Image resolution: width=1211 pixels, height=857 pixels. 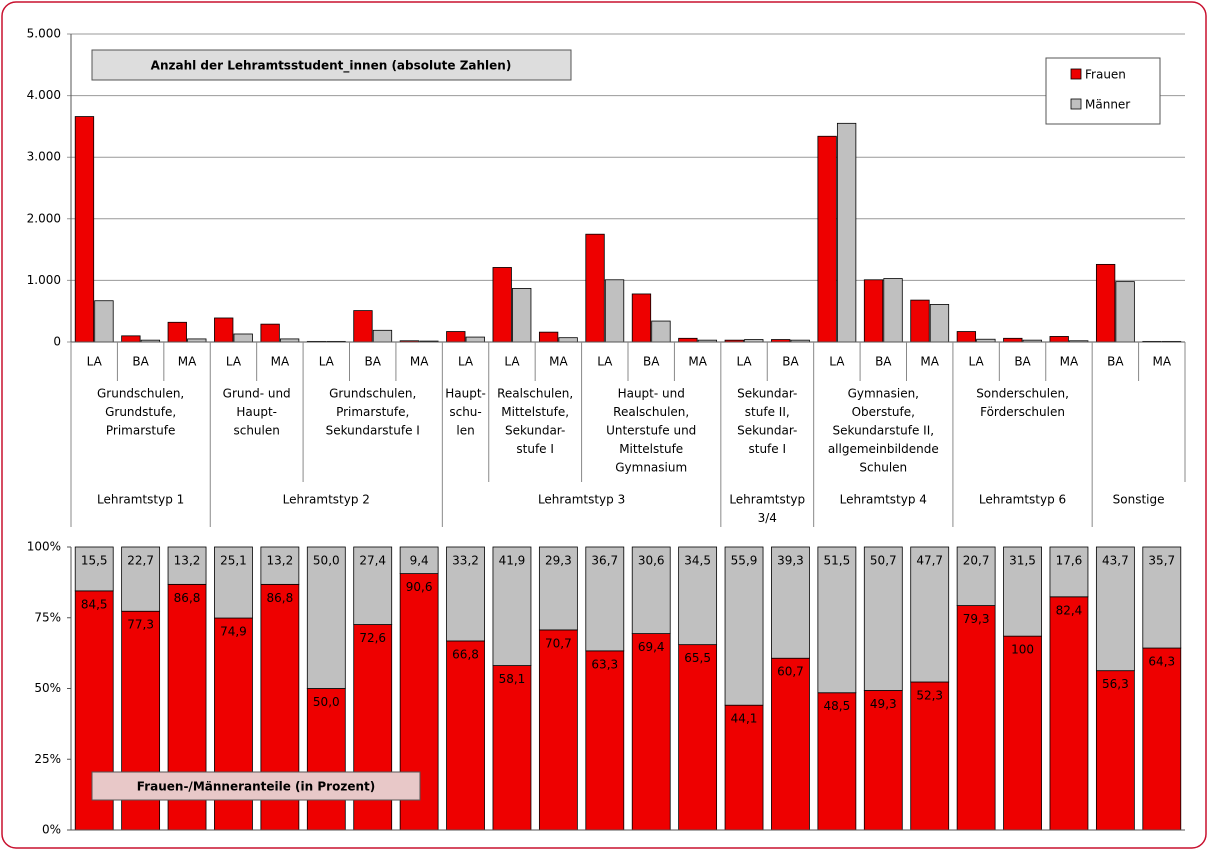 I want to click on value-label: 84,5, so click(x=94, y=604).